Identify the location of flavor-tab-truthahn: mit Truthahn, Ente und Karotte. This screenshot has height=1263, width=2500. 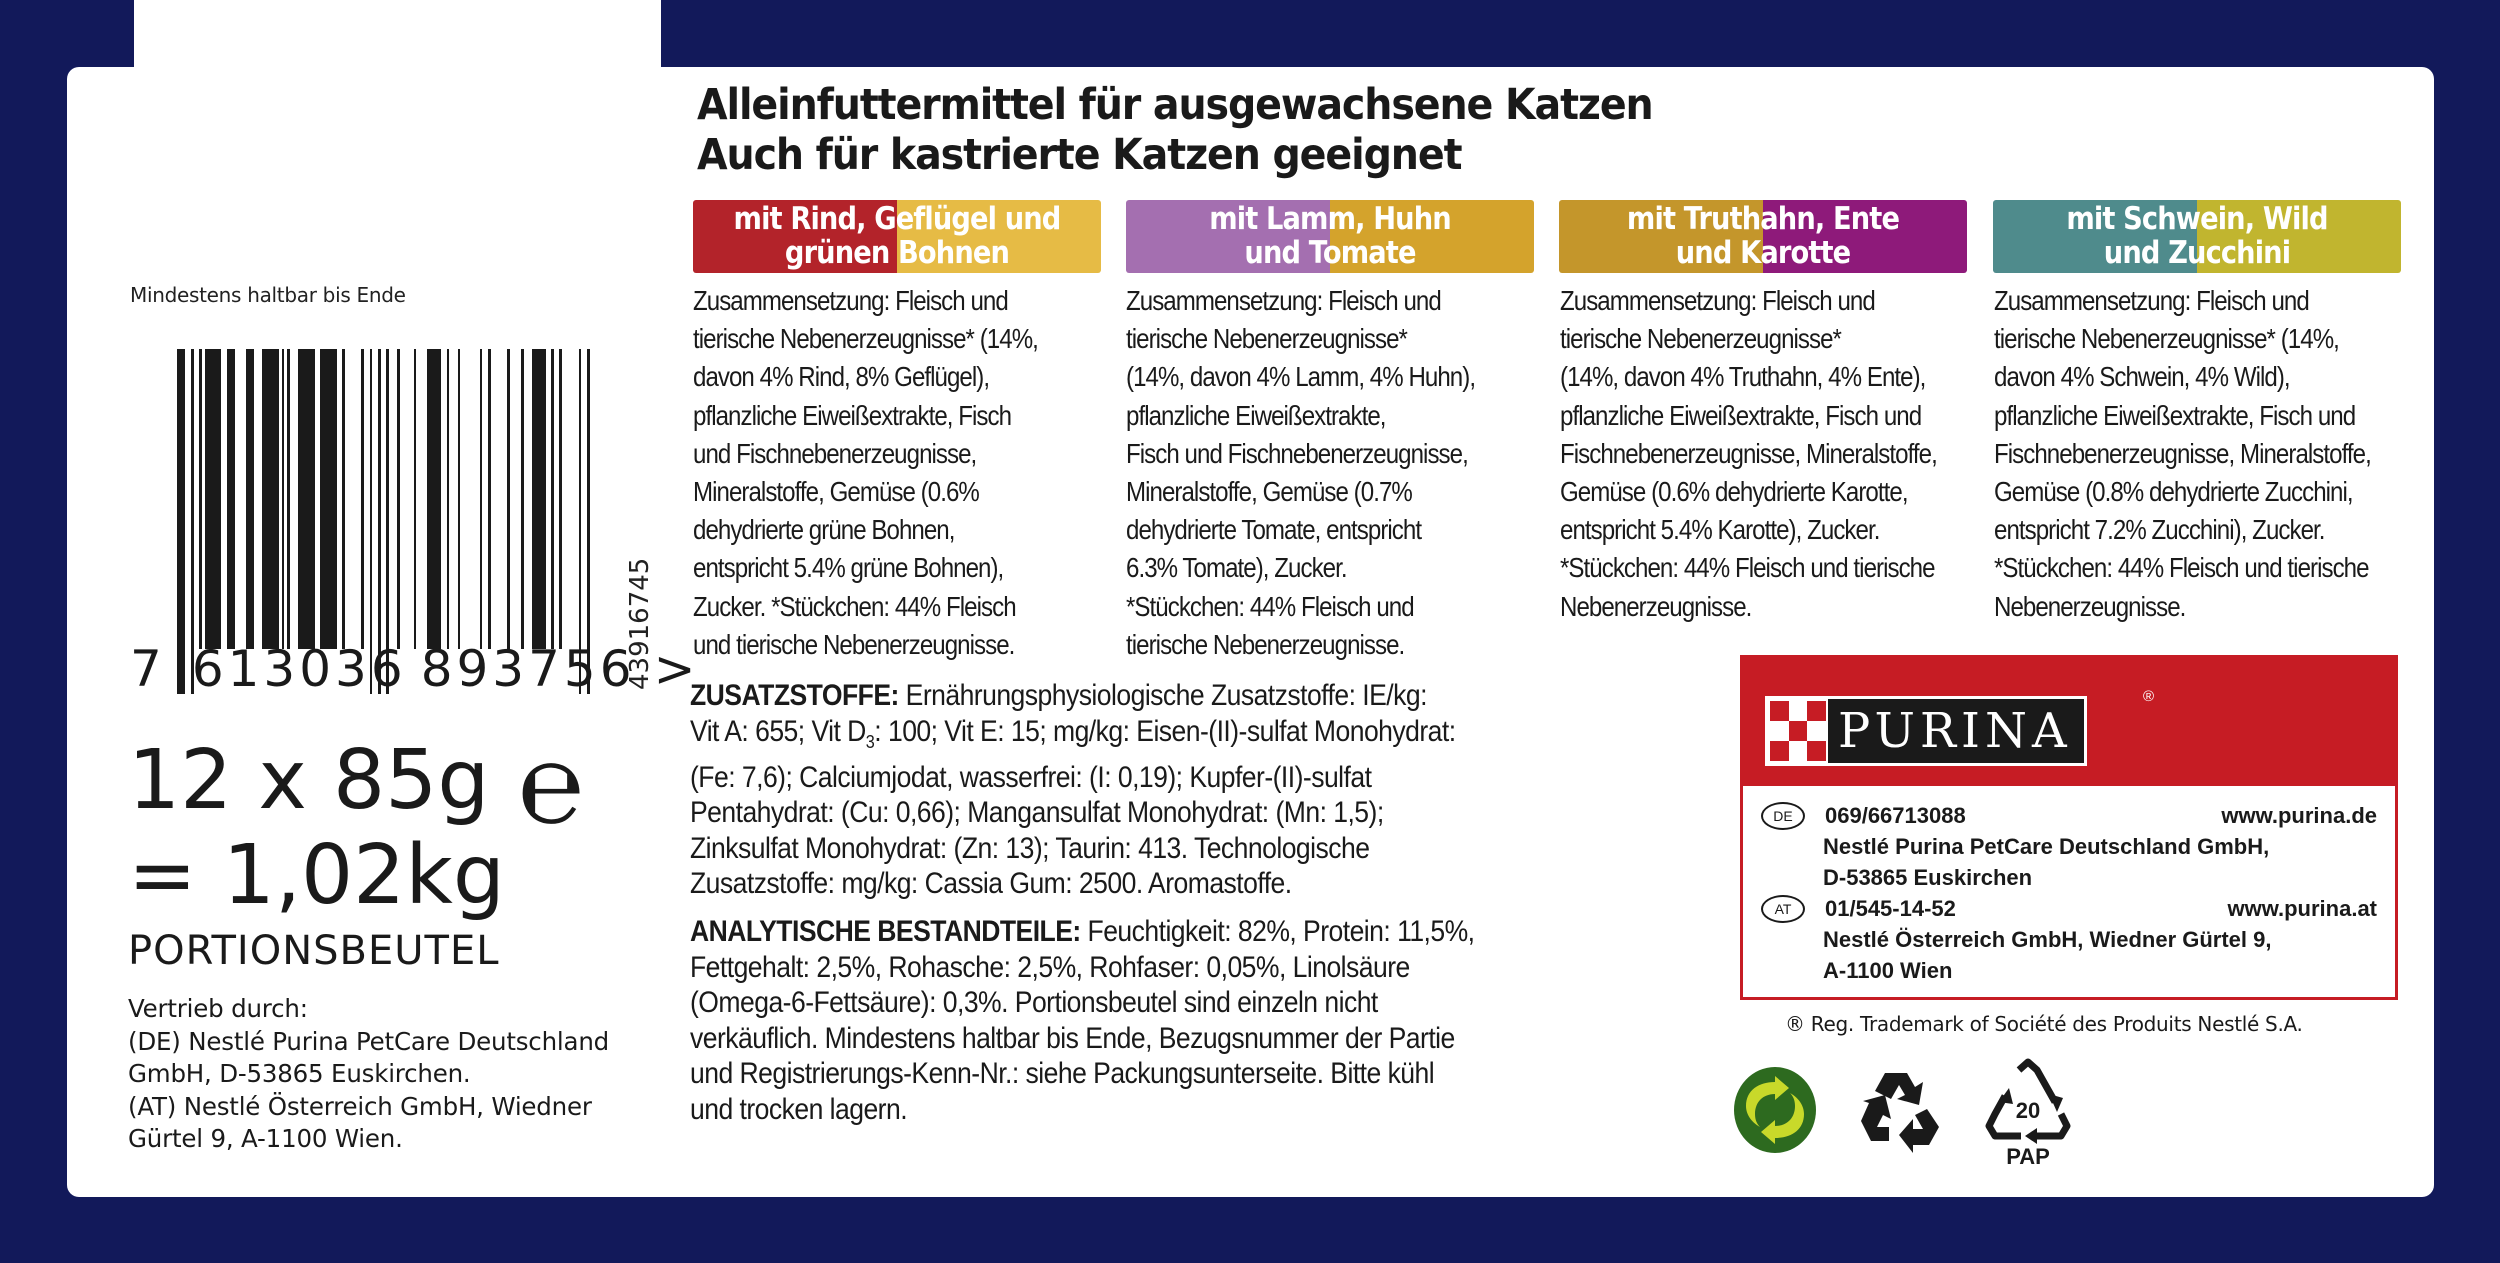
(1763, 236).